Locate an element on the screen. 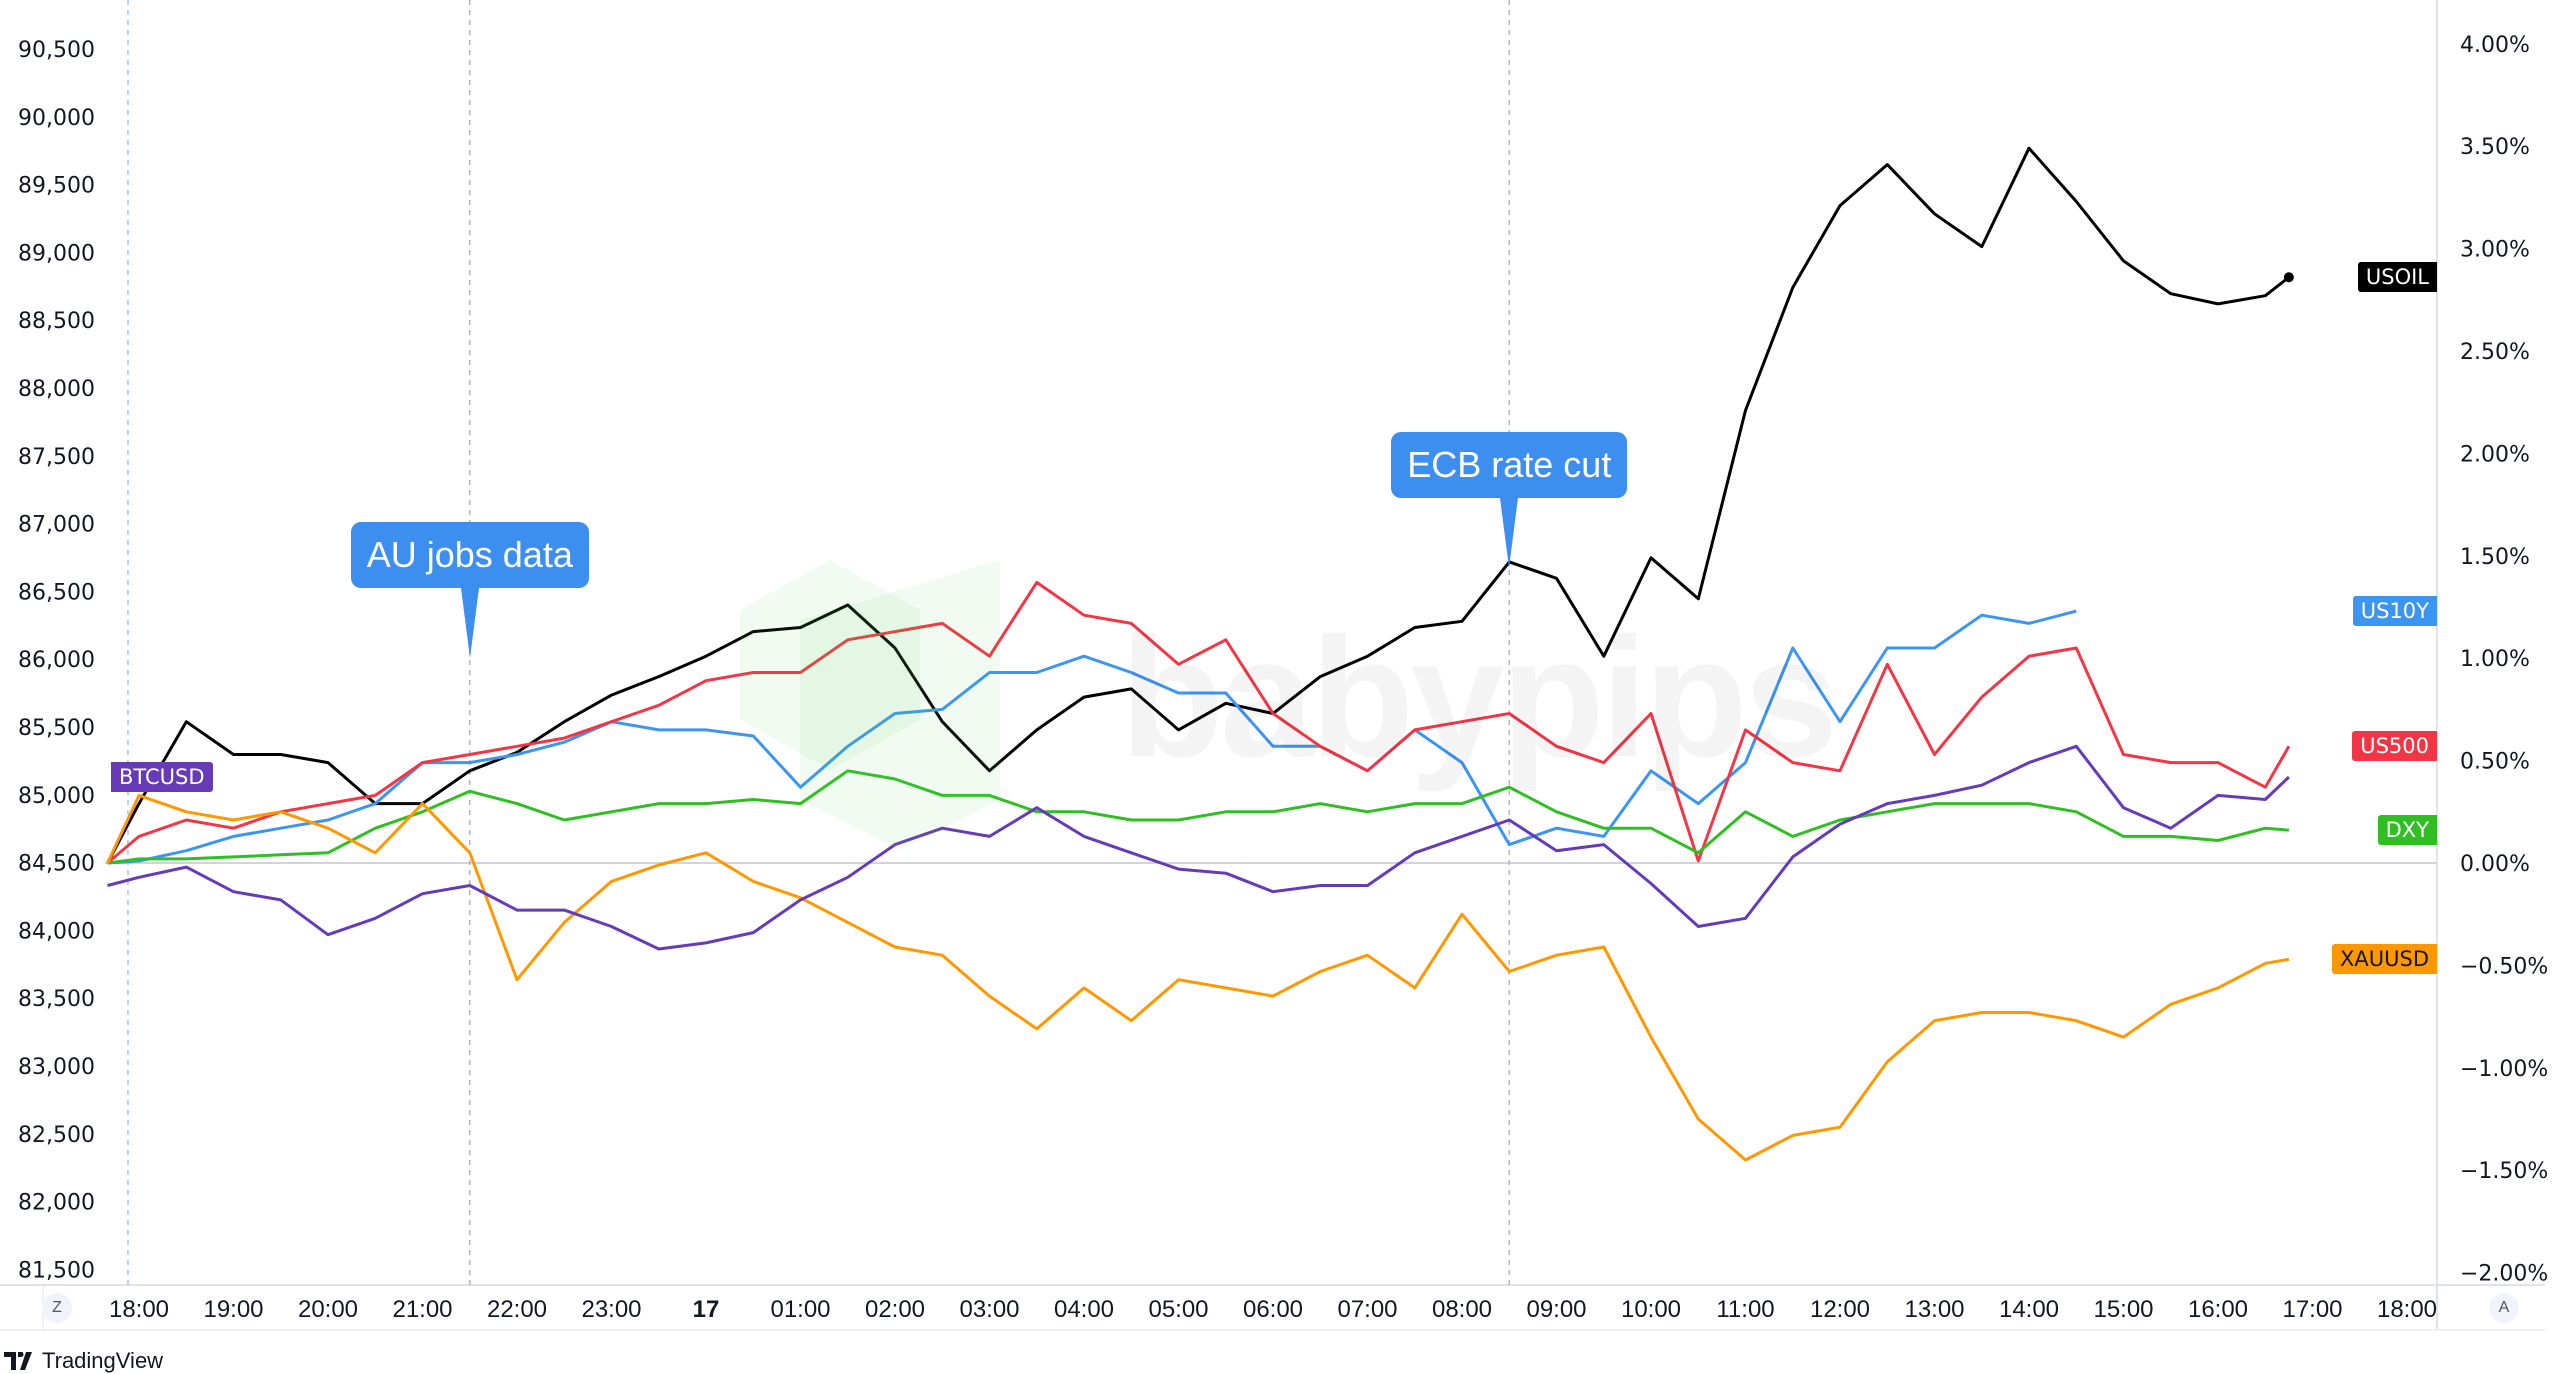  right-axis-tick-label: 2.50% is located at coordinates (2495, 352).